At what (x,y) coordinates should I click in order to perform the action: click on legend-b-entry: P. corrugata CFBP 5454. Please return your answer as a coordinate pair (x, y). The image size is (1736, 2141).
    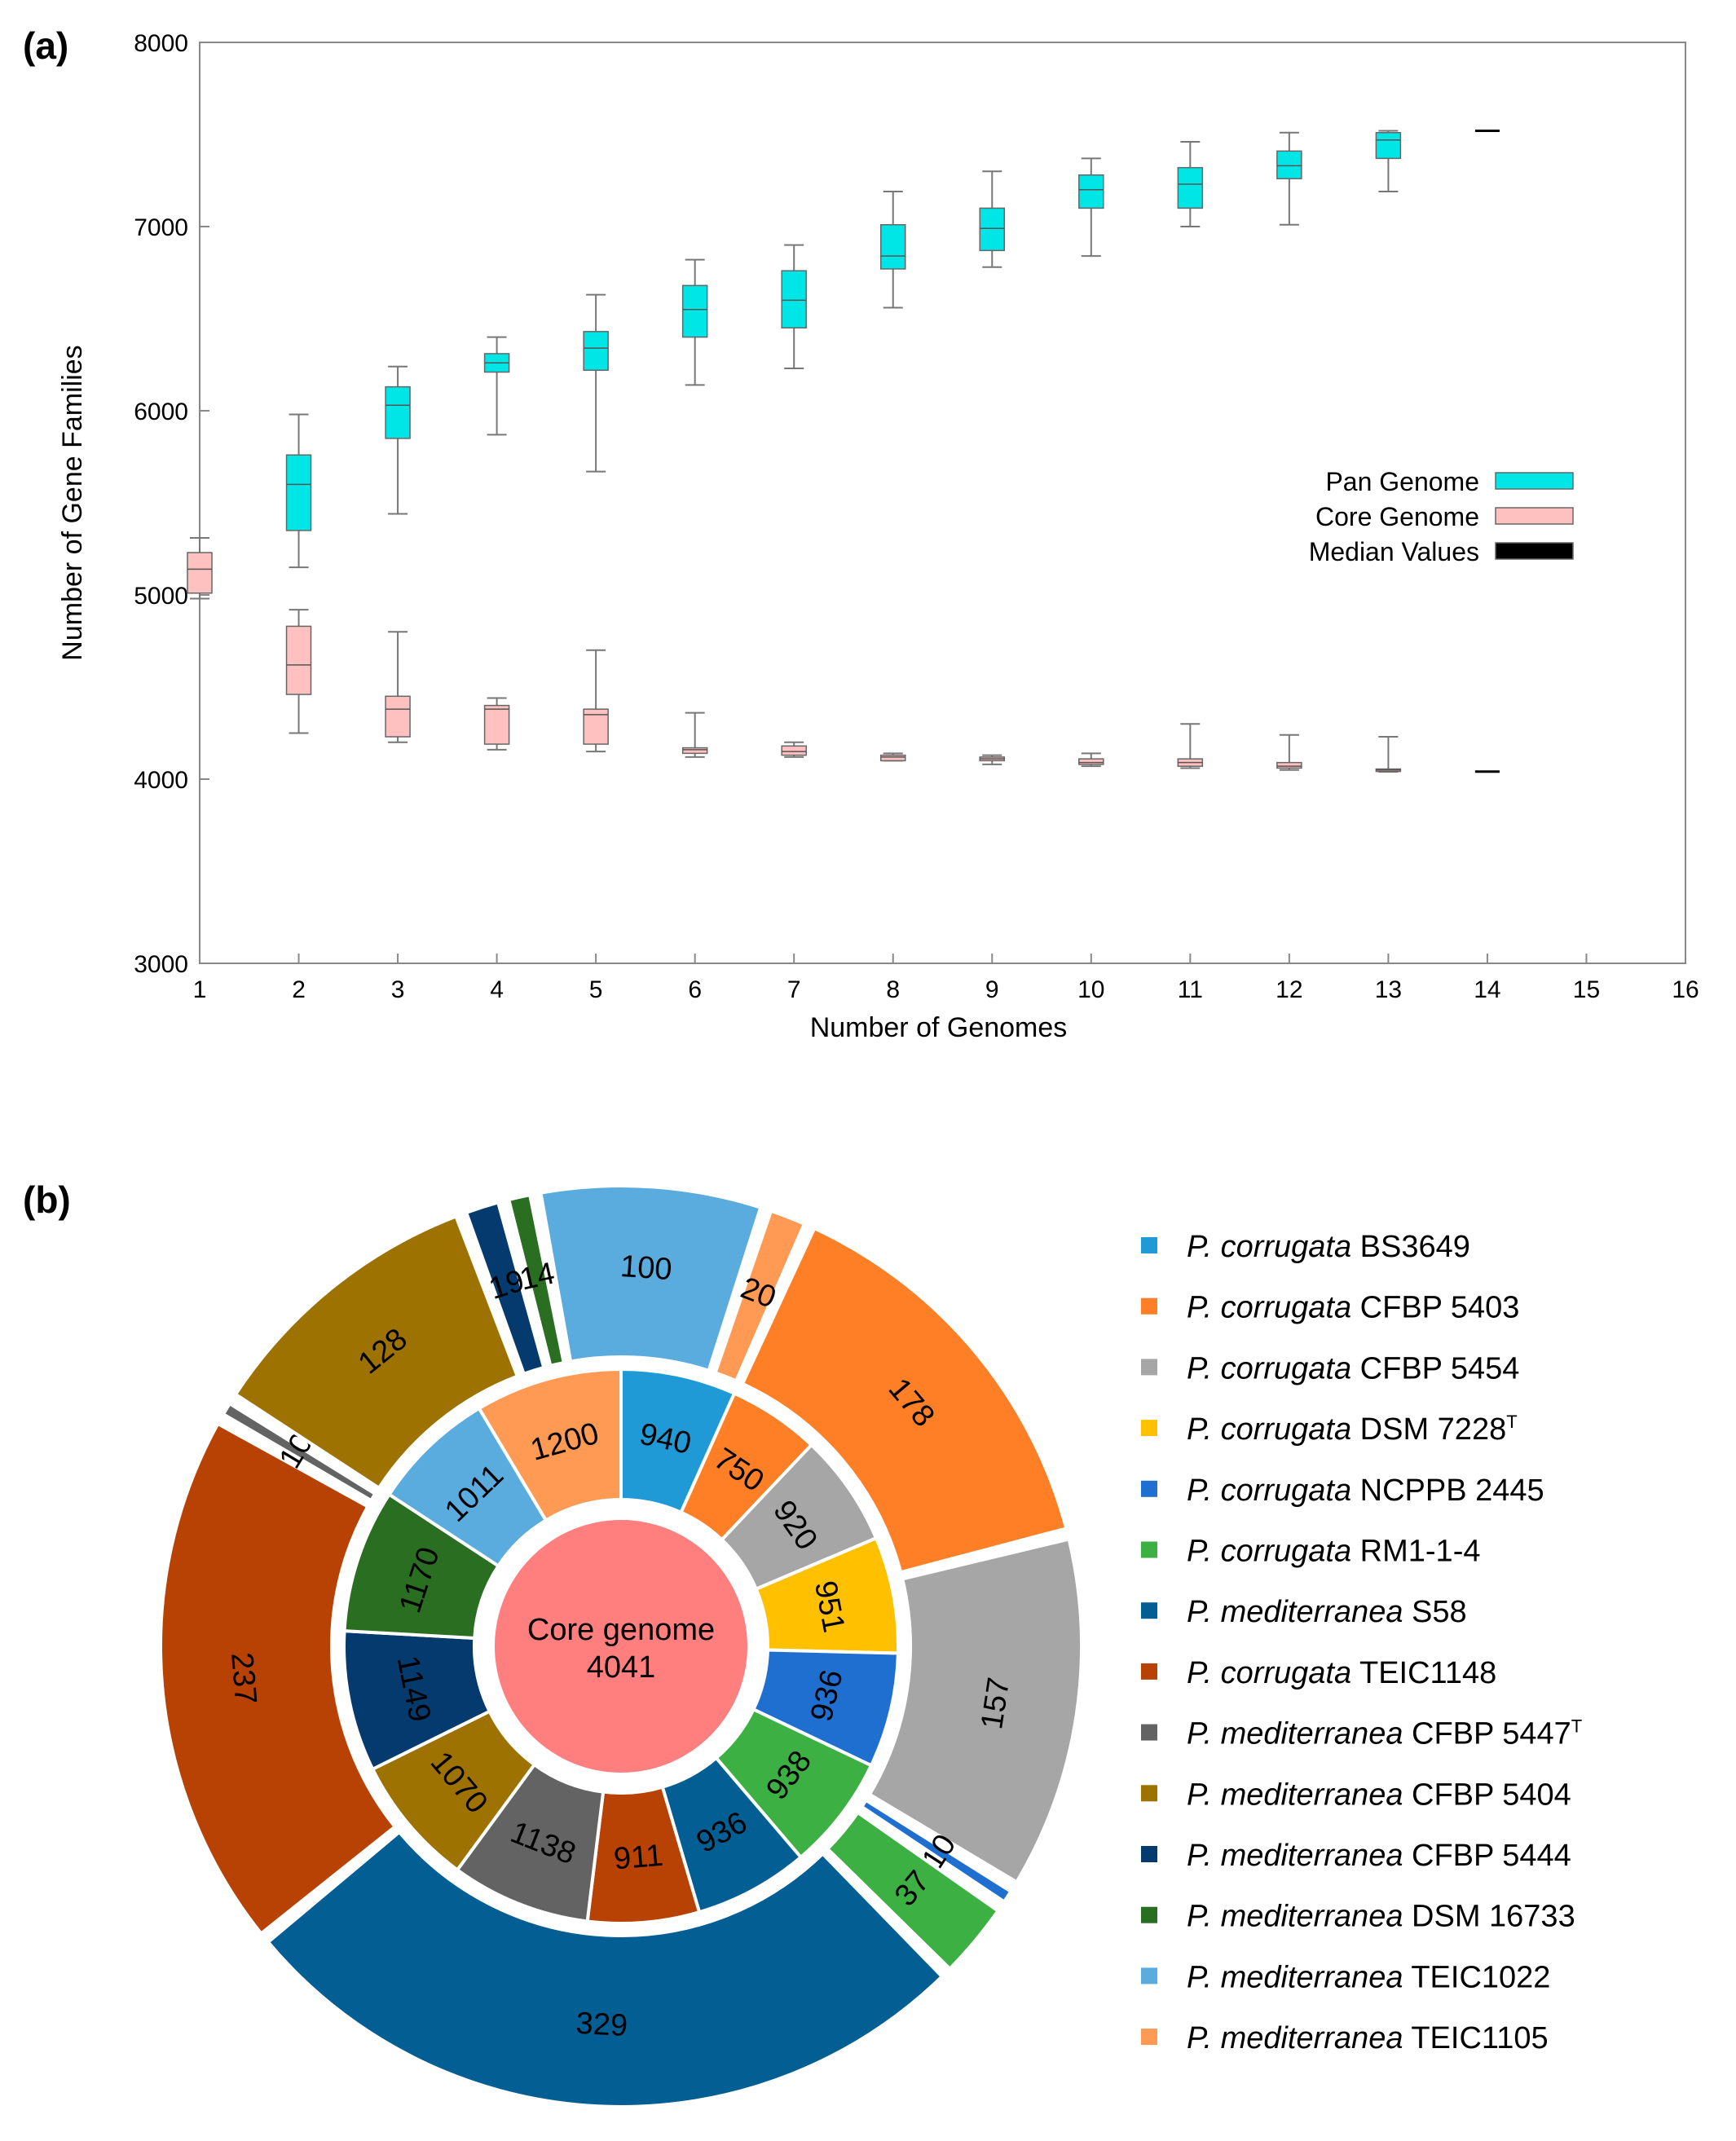
    Looking at the image, I should click on (1353, 1368).